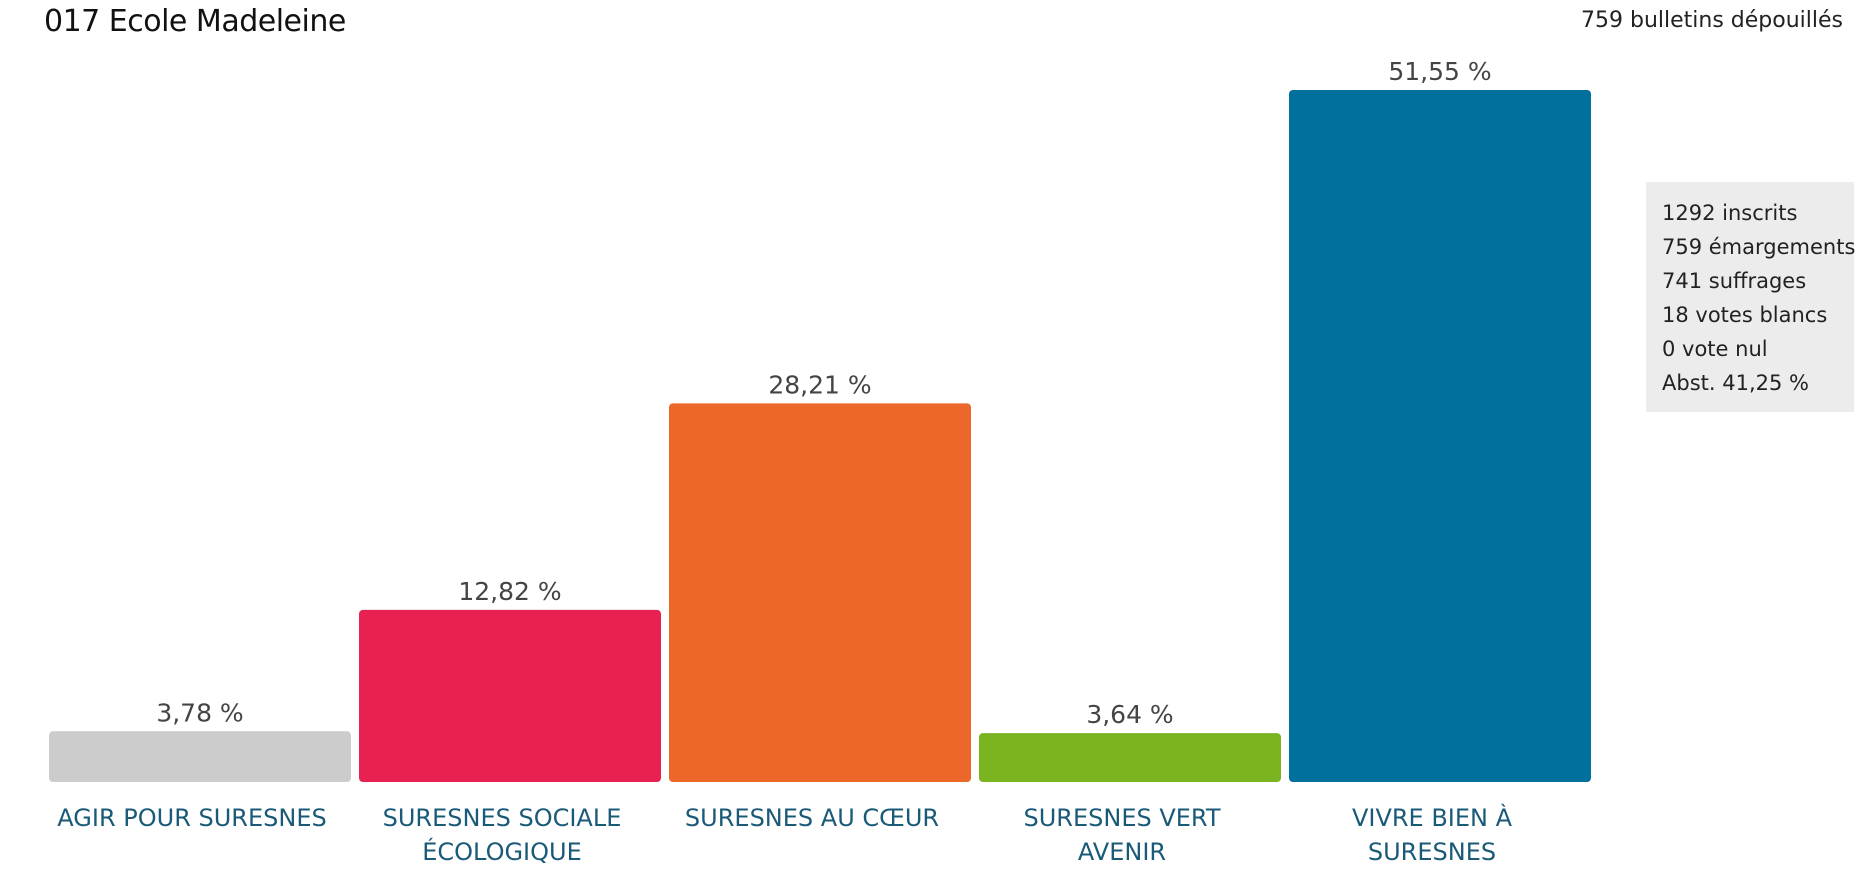  What do you see at coordinates (1122, 852) in the screenshot?
I see `category-label-4-line-2: AVENIR` at bounding box center [1122, 852].